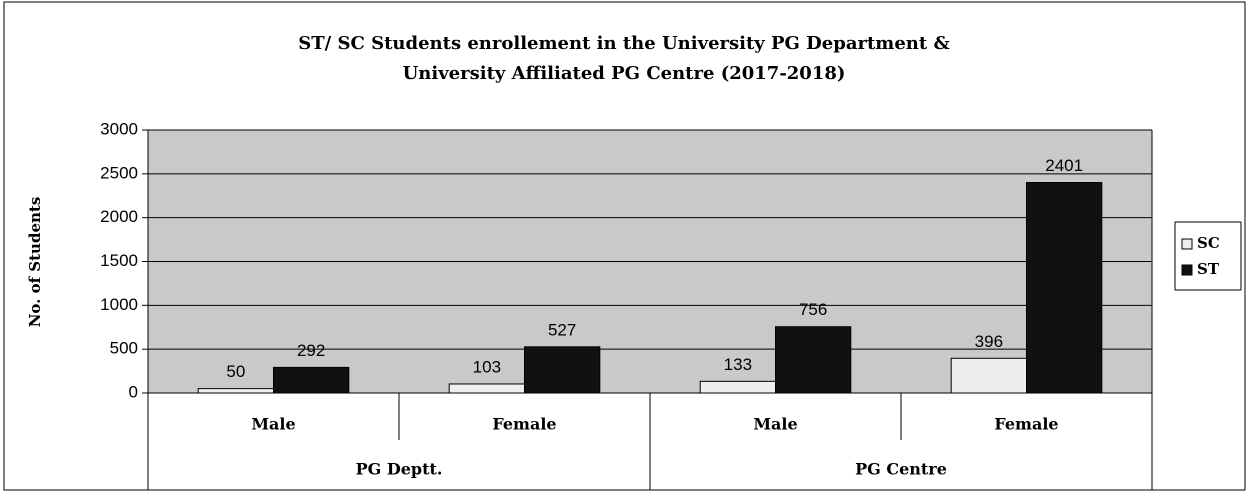 This screenshot has height=493, width=1252. I want to click on legend-box, so click(1208, 256).